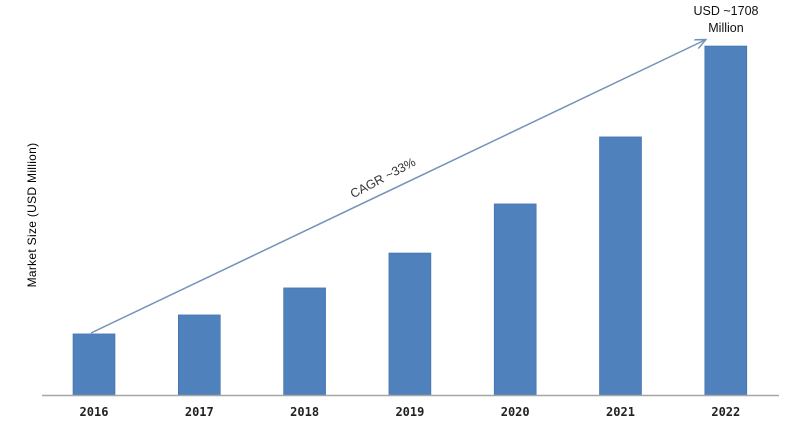 The width and height of the screenshot is (800, 432). What do you see at coordinates (410, 412) in the screenshot?
I see `x-tick-label: 2019` at bounding box center [410, 412].